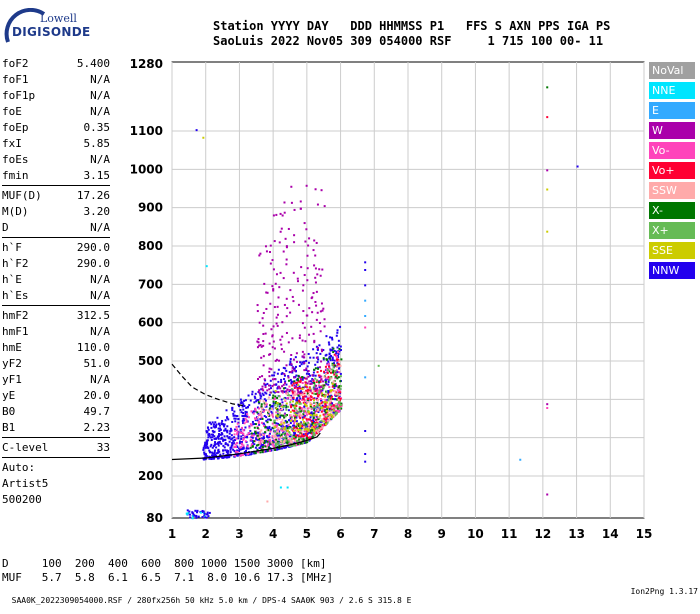 The width and height of the screenshot is (700, 614). I want to click on param-value: 20.0, so click(97, 395).